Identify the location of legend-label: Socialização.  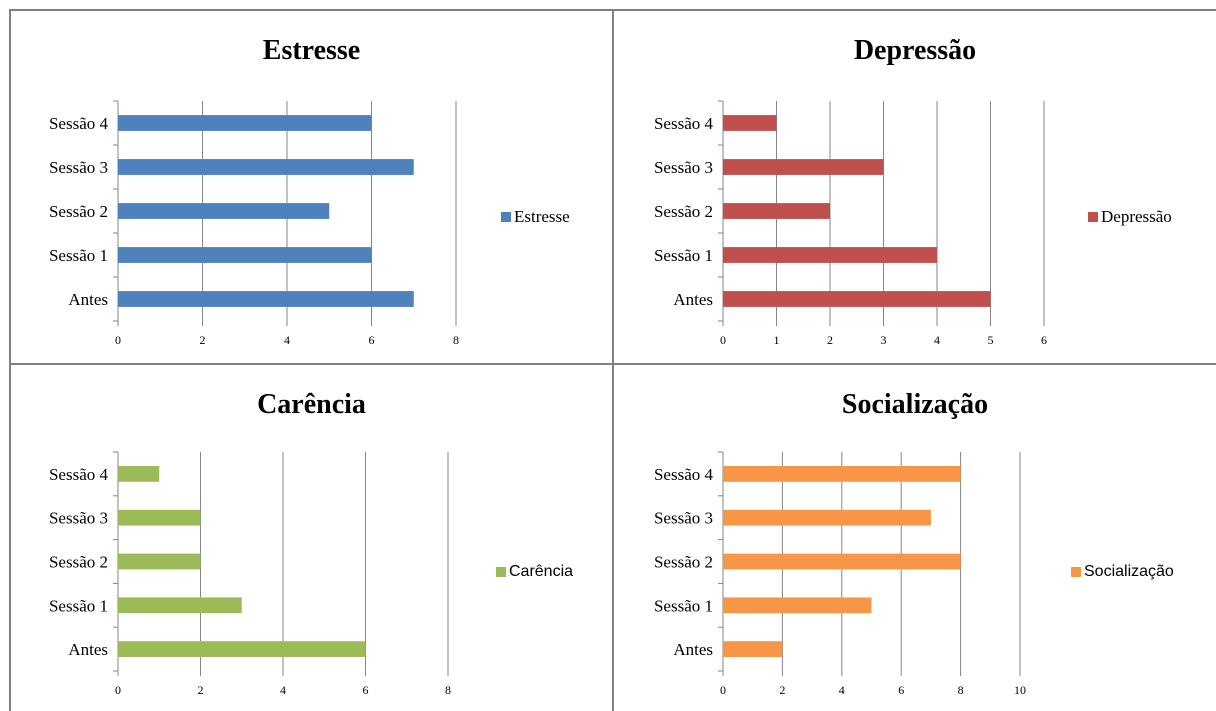
(1129, 571).